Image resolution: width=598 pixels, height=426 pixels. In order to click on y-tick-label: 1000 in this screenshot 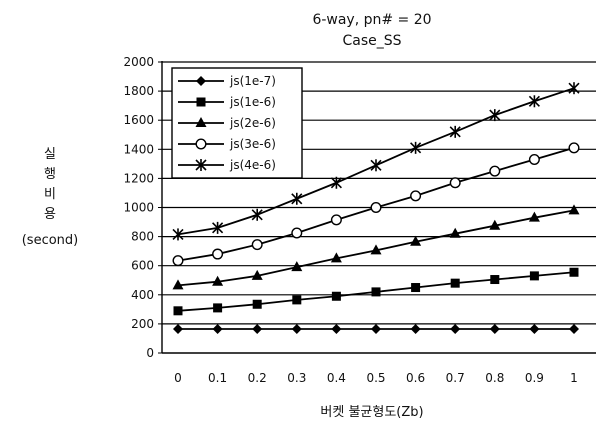, I will do `click(138, 208)`.